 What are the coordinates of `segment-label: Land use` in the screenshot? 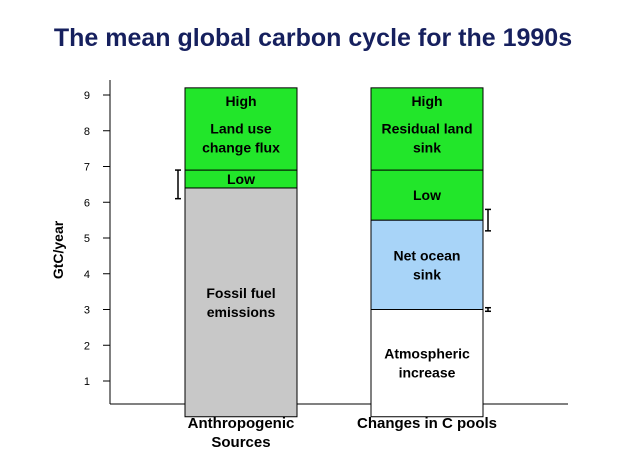 It's located at (241, 128).